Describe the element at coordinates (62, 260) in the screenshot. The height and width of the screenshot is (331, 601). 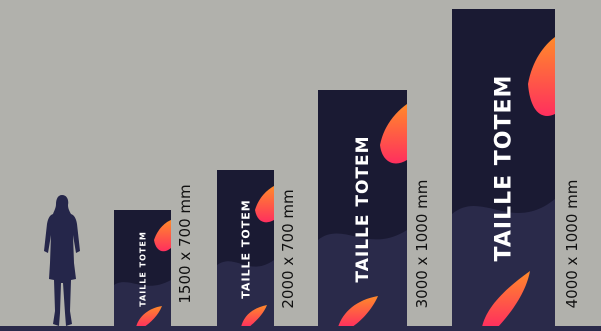
I see `person-silhouette-icon` at that location.